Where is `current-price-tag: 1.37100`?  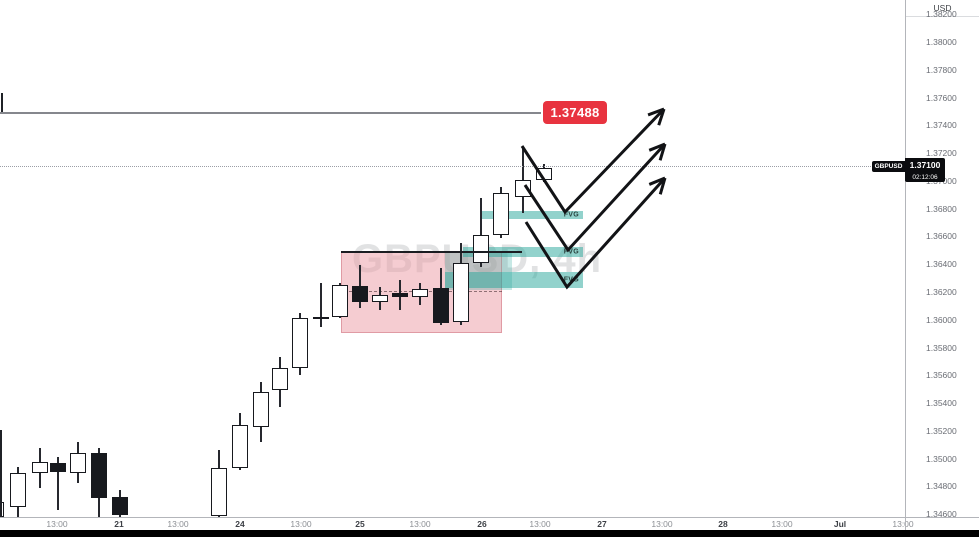
current-price-tag: 1.37100 is located at coordinates (925, 165).